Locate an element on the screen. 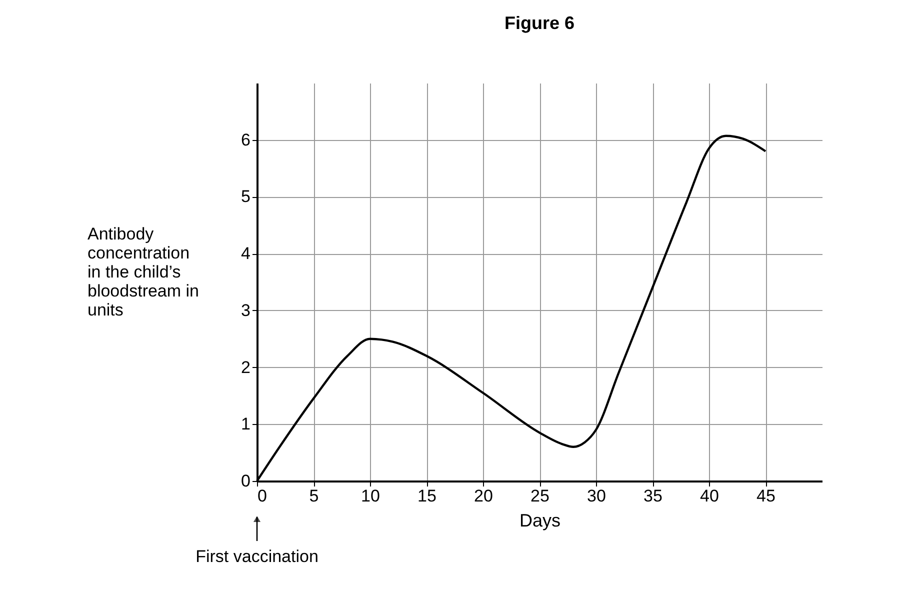 The width and height of the screenshot is (904, 607). y-tick-label: 1 is located at coordinates (245, 424).